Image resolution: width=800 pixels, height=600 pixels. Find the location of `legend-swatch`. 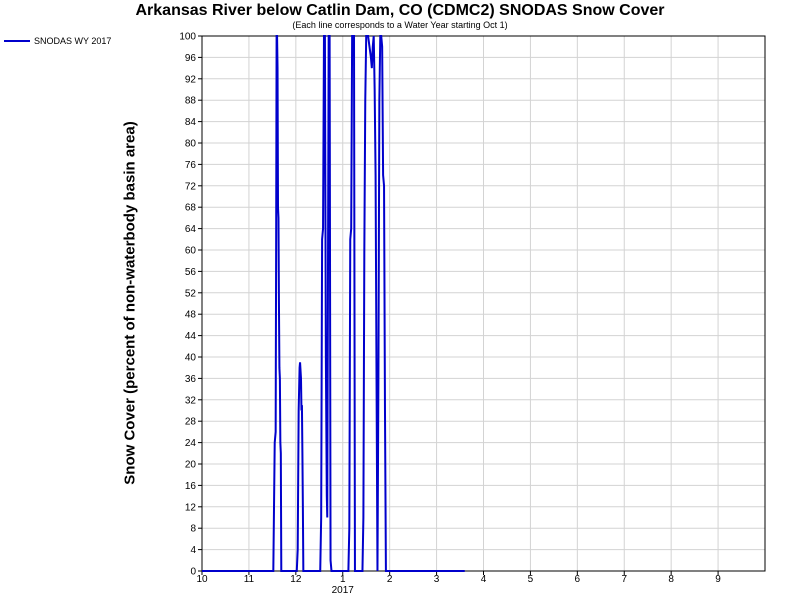

legend-swatch is located at coordinates (17, 41).